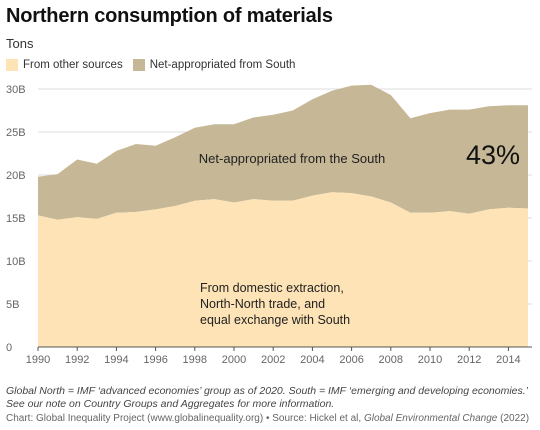 This screenshot has width=540, height=430. What do you see at coordinates (195, 360) in the screenshot?
I see `x-tick-label: 1998` at bounding box center [195, 360].